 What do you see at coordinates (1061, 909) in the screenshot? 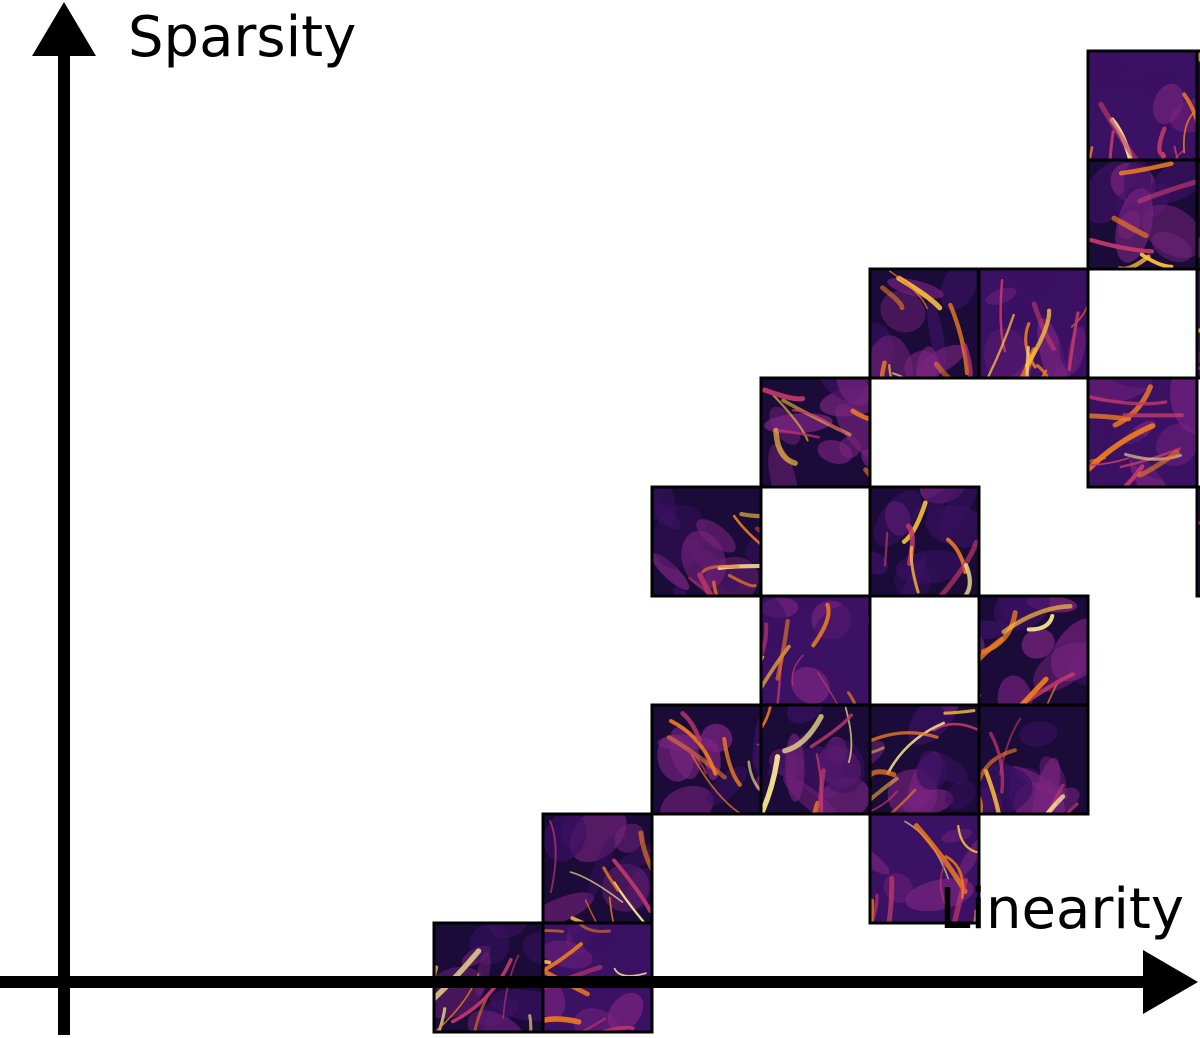
I see `x-axis-label: Linearity` at bounding box center [1061, 909].